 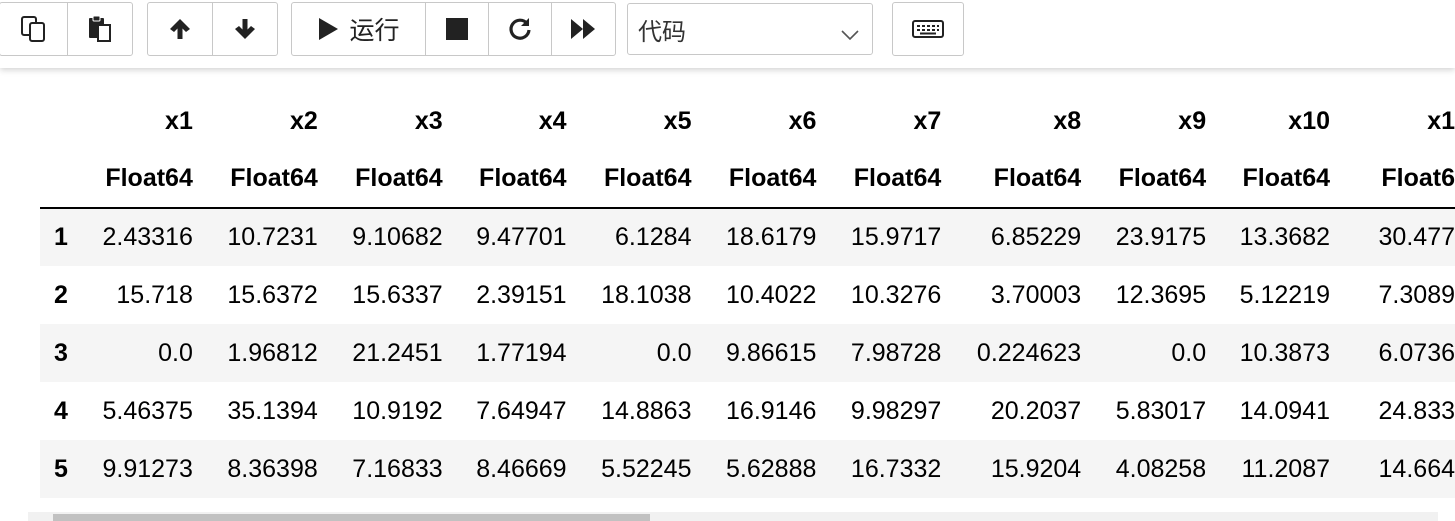 I want to click on table-cell: 15.718, so click(x=154, y=294).